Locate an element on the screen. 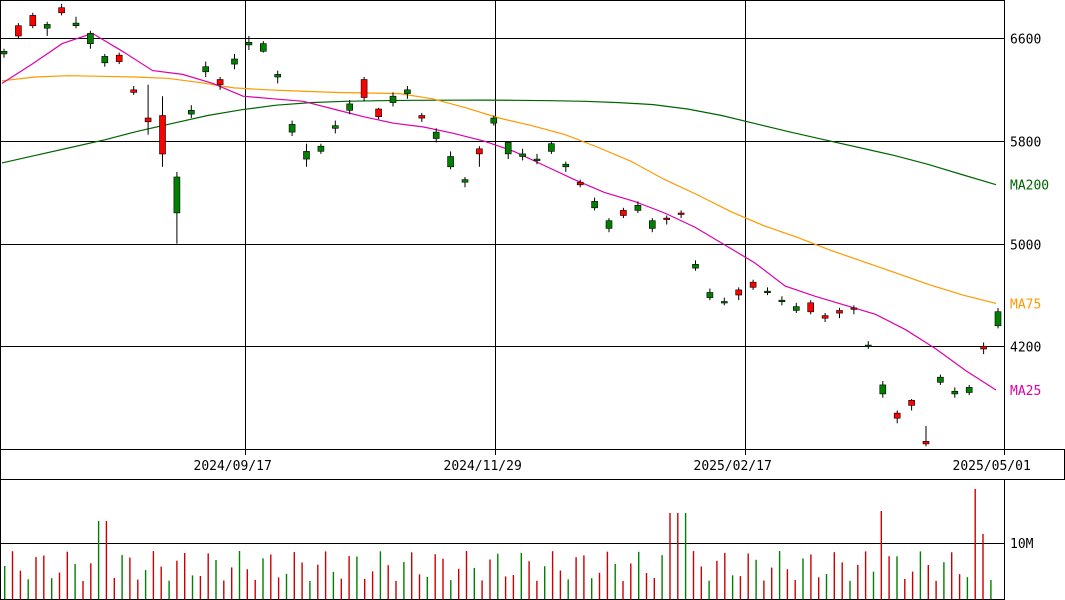 This screenshot has height=600, width=1065. price-axis-ticks: 6600 5800 5000 4200 is located at coordinates (1025, 194).